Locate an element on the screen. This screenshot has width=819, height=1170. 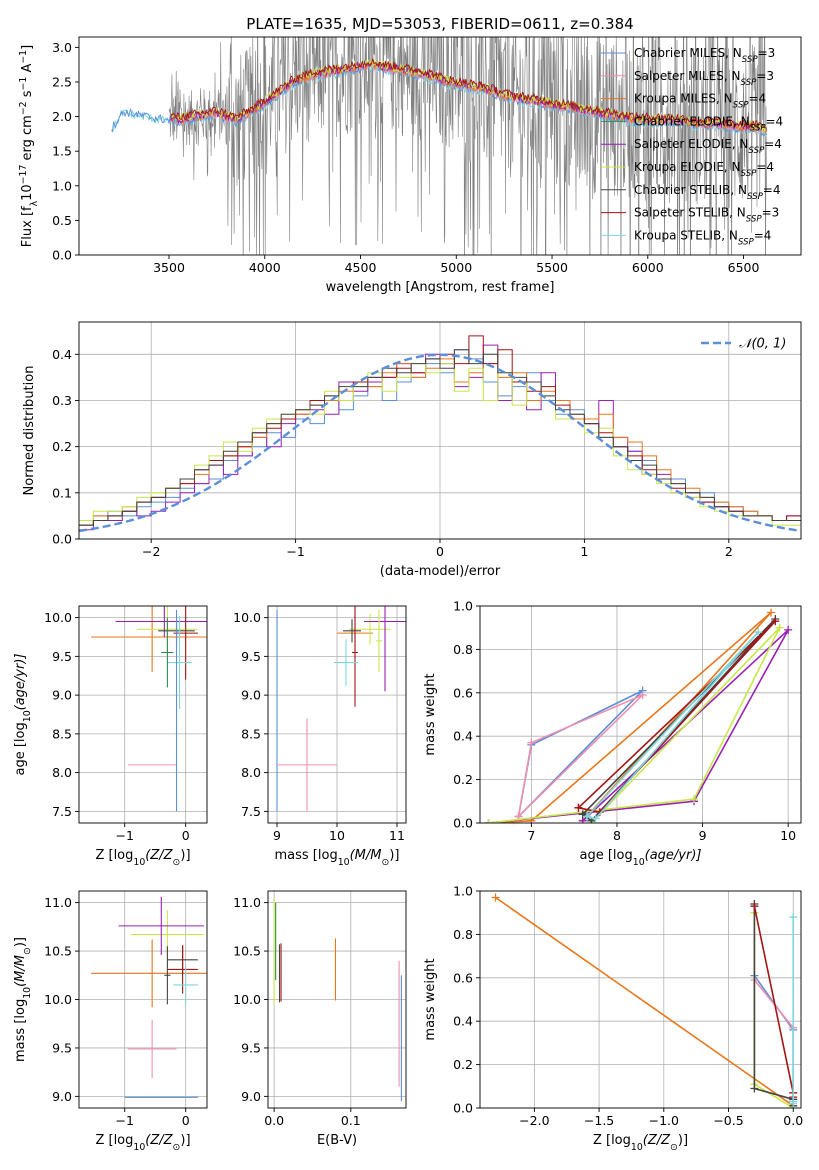
plot-area-residuals is located at coordinates (440, 434).